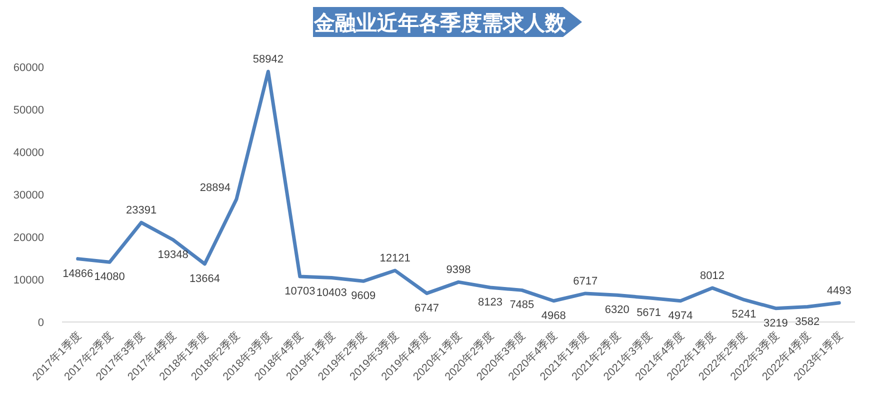 The height and width of the screenshot is (398, 870). What do you see at coordinates (617, 310) in the screenshot?
I see `data-label: 6320` at bounding box center [617, 310].